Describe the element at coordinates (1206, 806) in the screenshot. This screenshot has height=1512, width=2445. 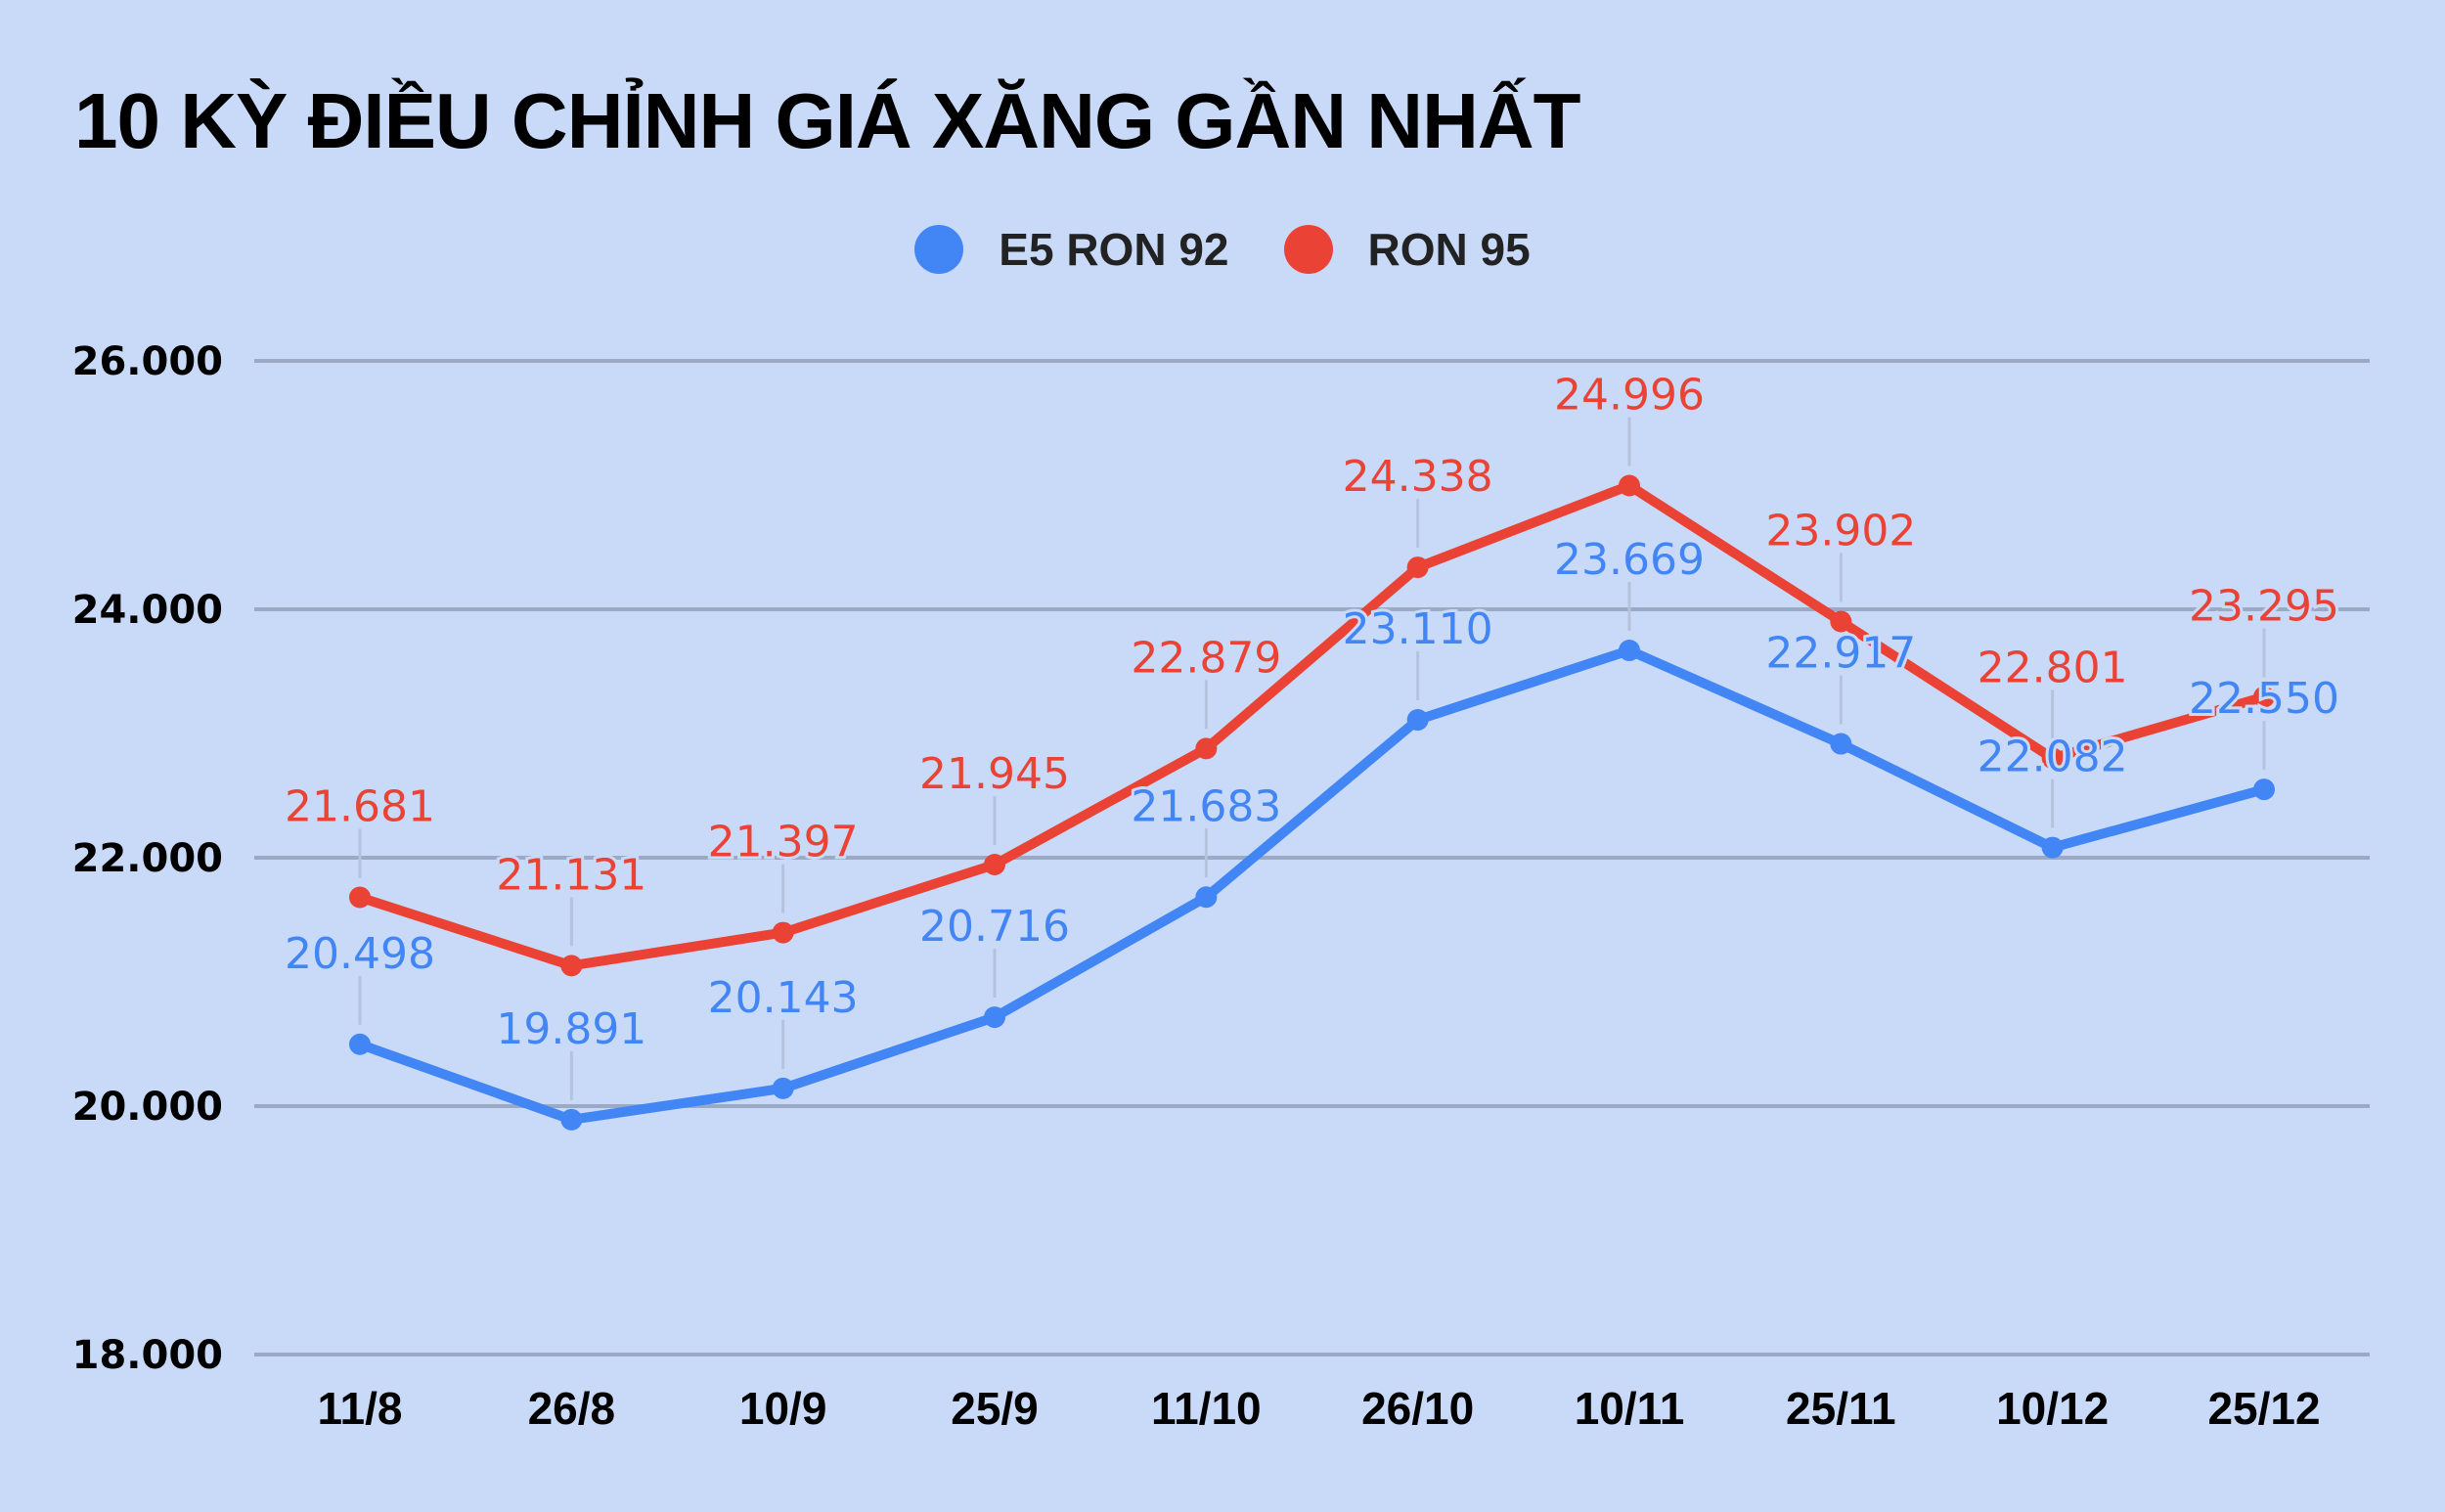
I see `data-label: 21.683` at that location.